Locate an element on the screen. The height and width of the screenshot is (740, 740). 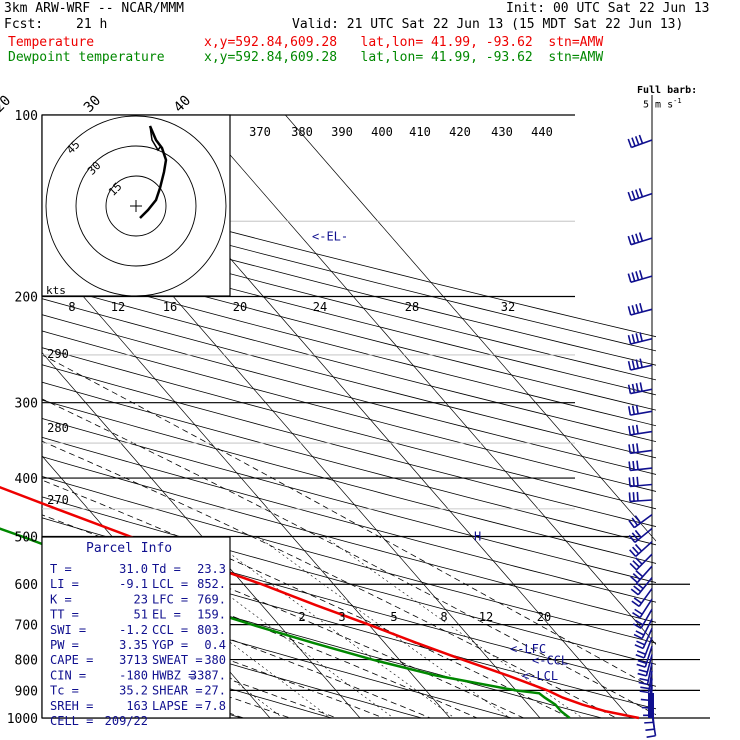
parcel-info-value: -1.2 is located at coordinates (133, 630).